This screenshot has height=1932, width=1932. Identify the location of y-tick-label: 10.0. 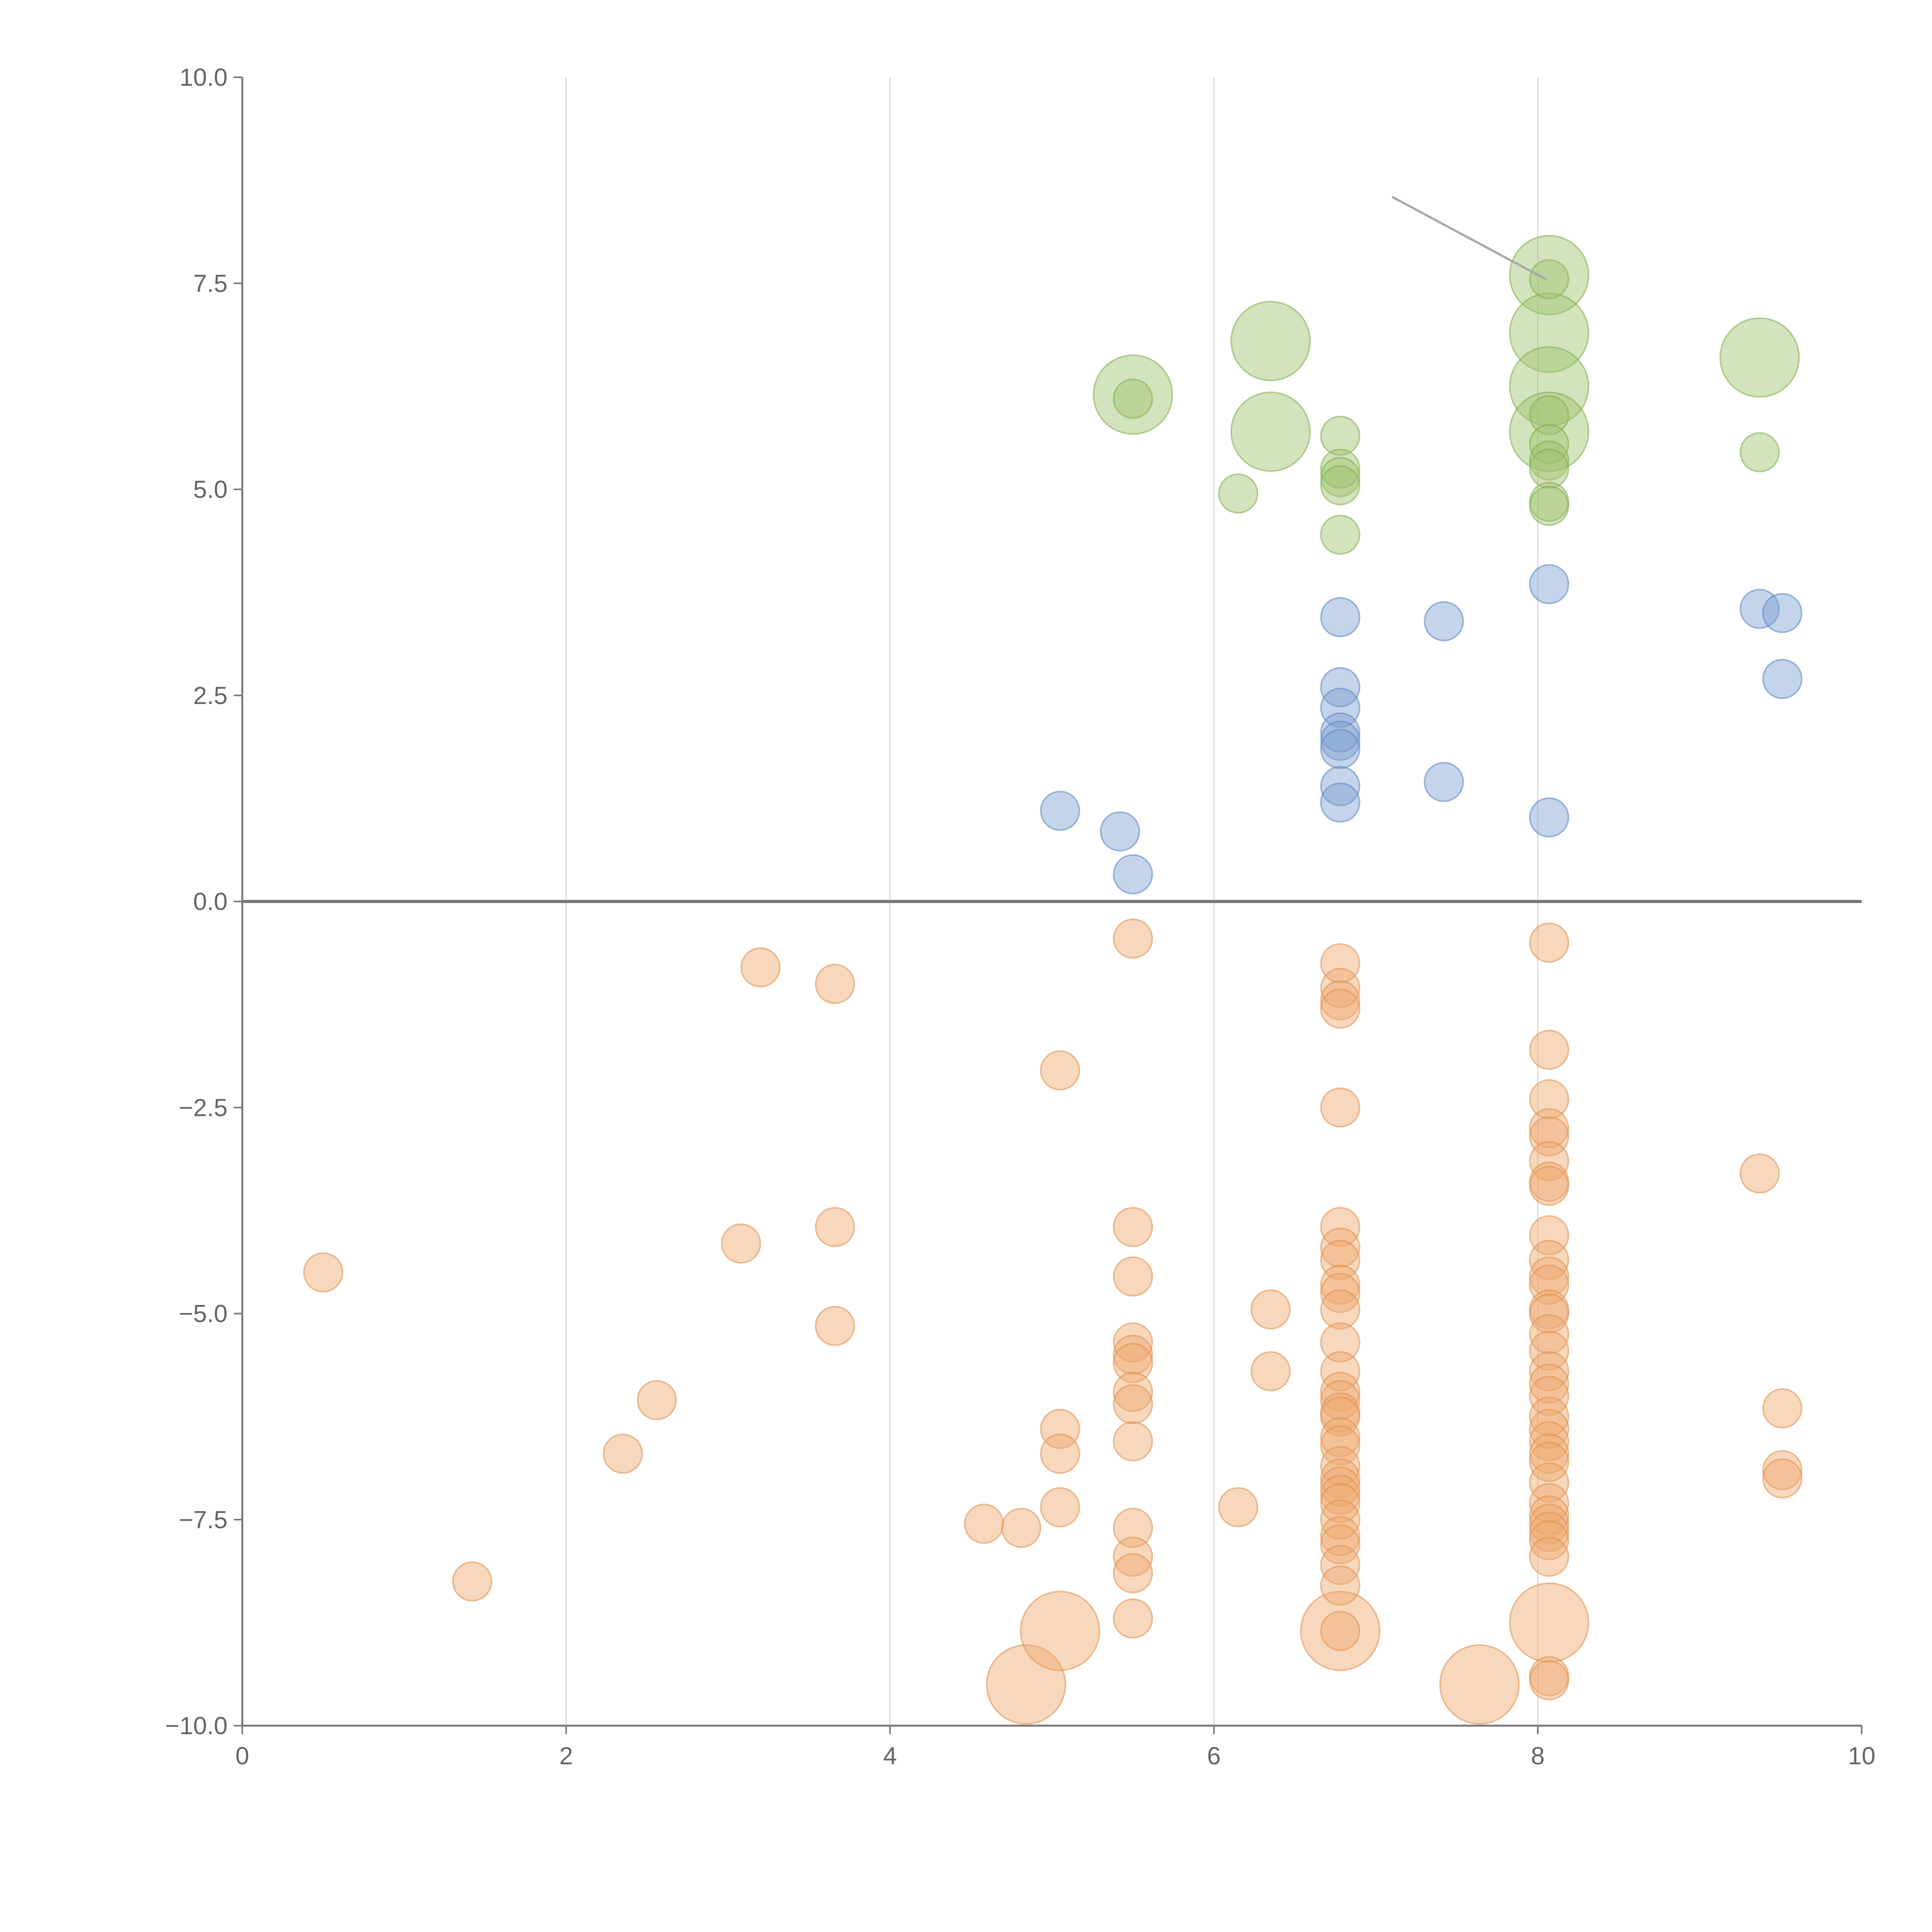
(204, 77).